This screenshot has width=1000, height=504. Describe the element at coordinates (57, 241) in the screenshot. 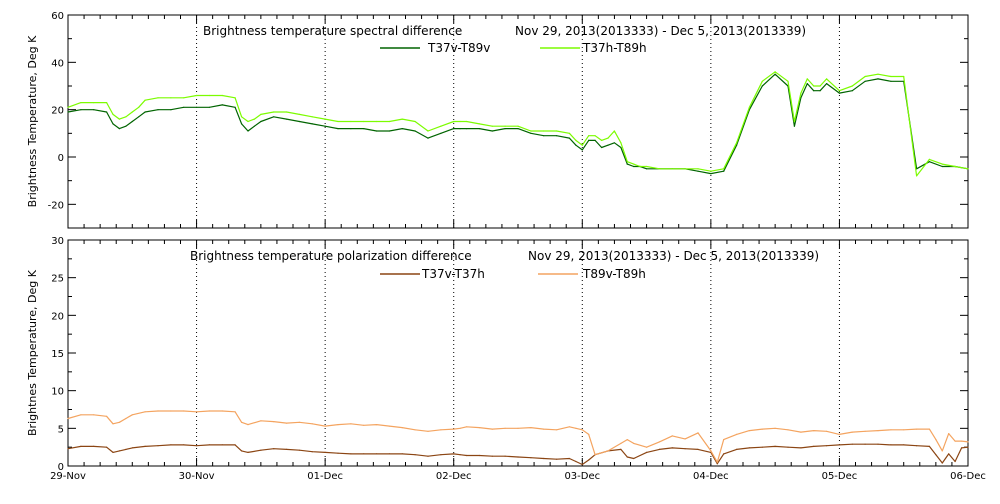

I see `y-tick-label: 30` at that location.